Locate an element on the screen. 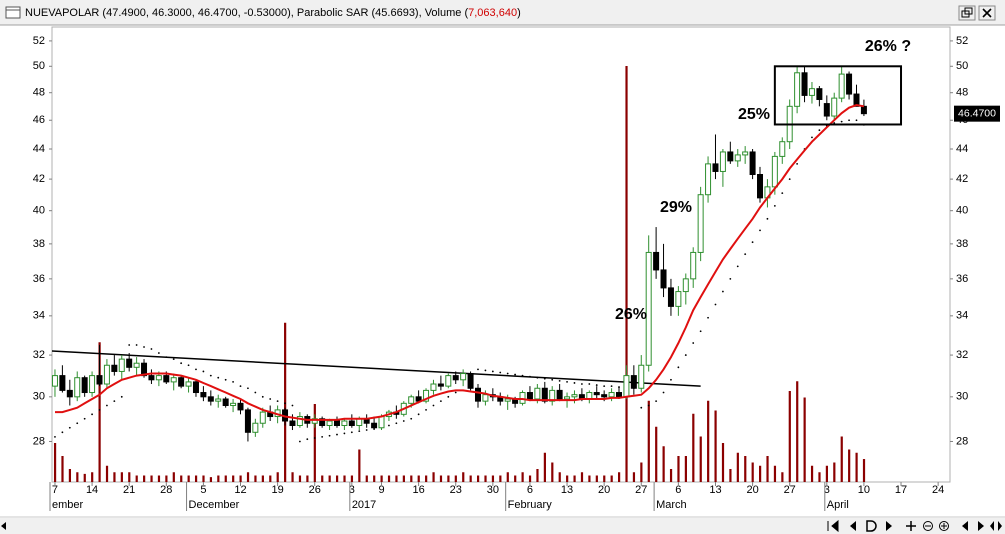 The width and height of the screenshot is (1005, 534). restore-icon-back is located at coordinates (968, 11).